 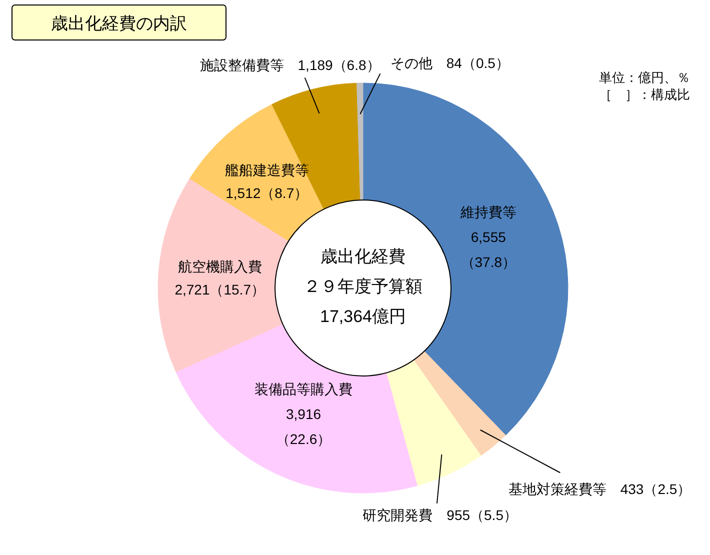 What do you see at coordinates (644, 77) in the screenshot?
I see `note: 単位：億円、％` at bounding box center [644, 77].